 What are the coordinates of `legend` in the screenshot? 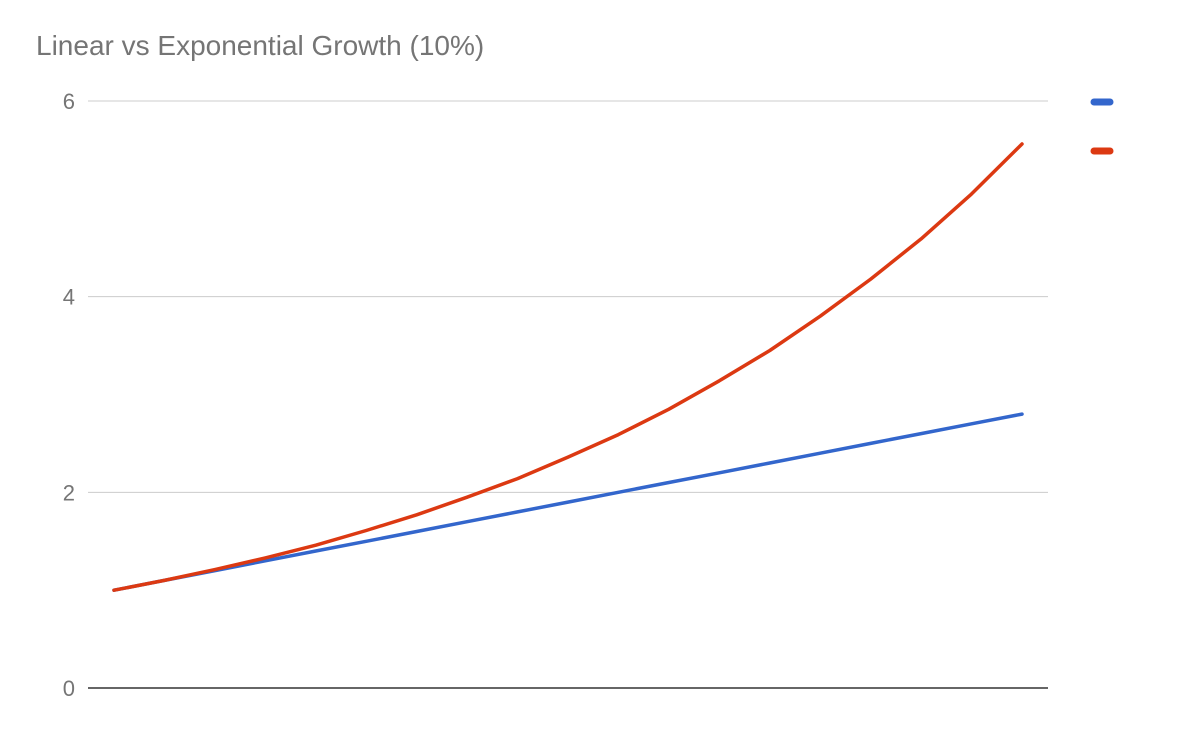 It's located at (1102, 126).